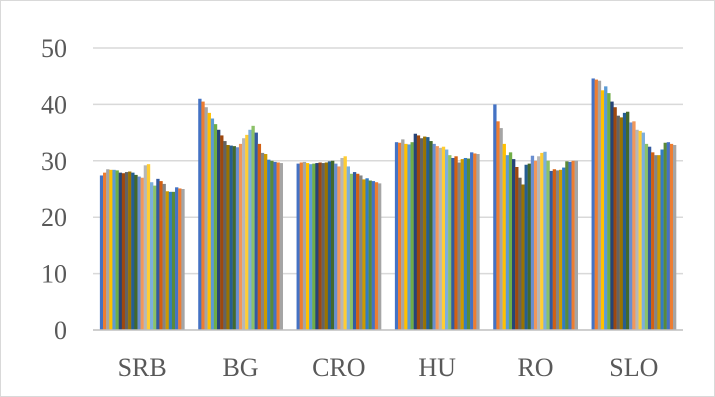 This screenshot has width=715, height=397. What do you see at coordinates (240, 367) in the screenshot?
I see `x-tick-label-bg: BG` at bounding box center [240, 367].